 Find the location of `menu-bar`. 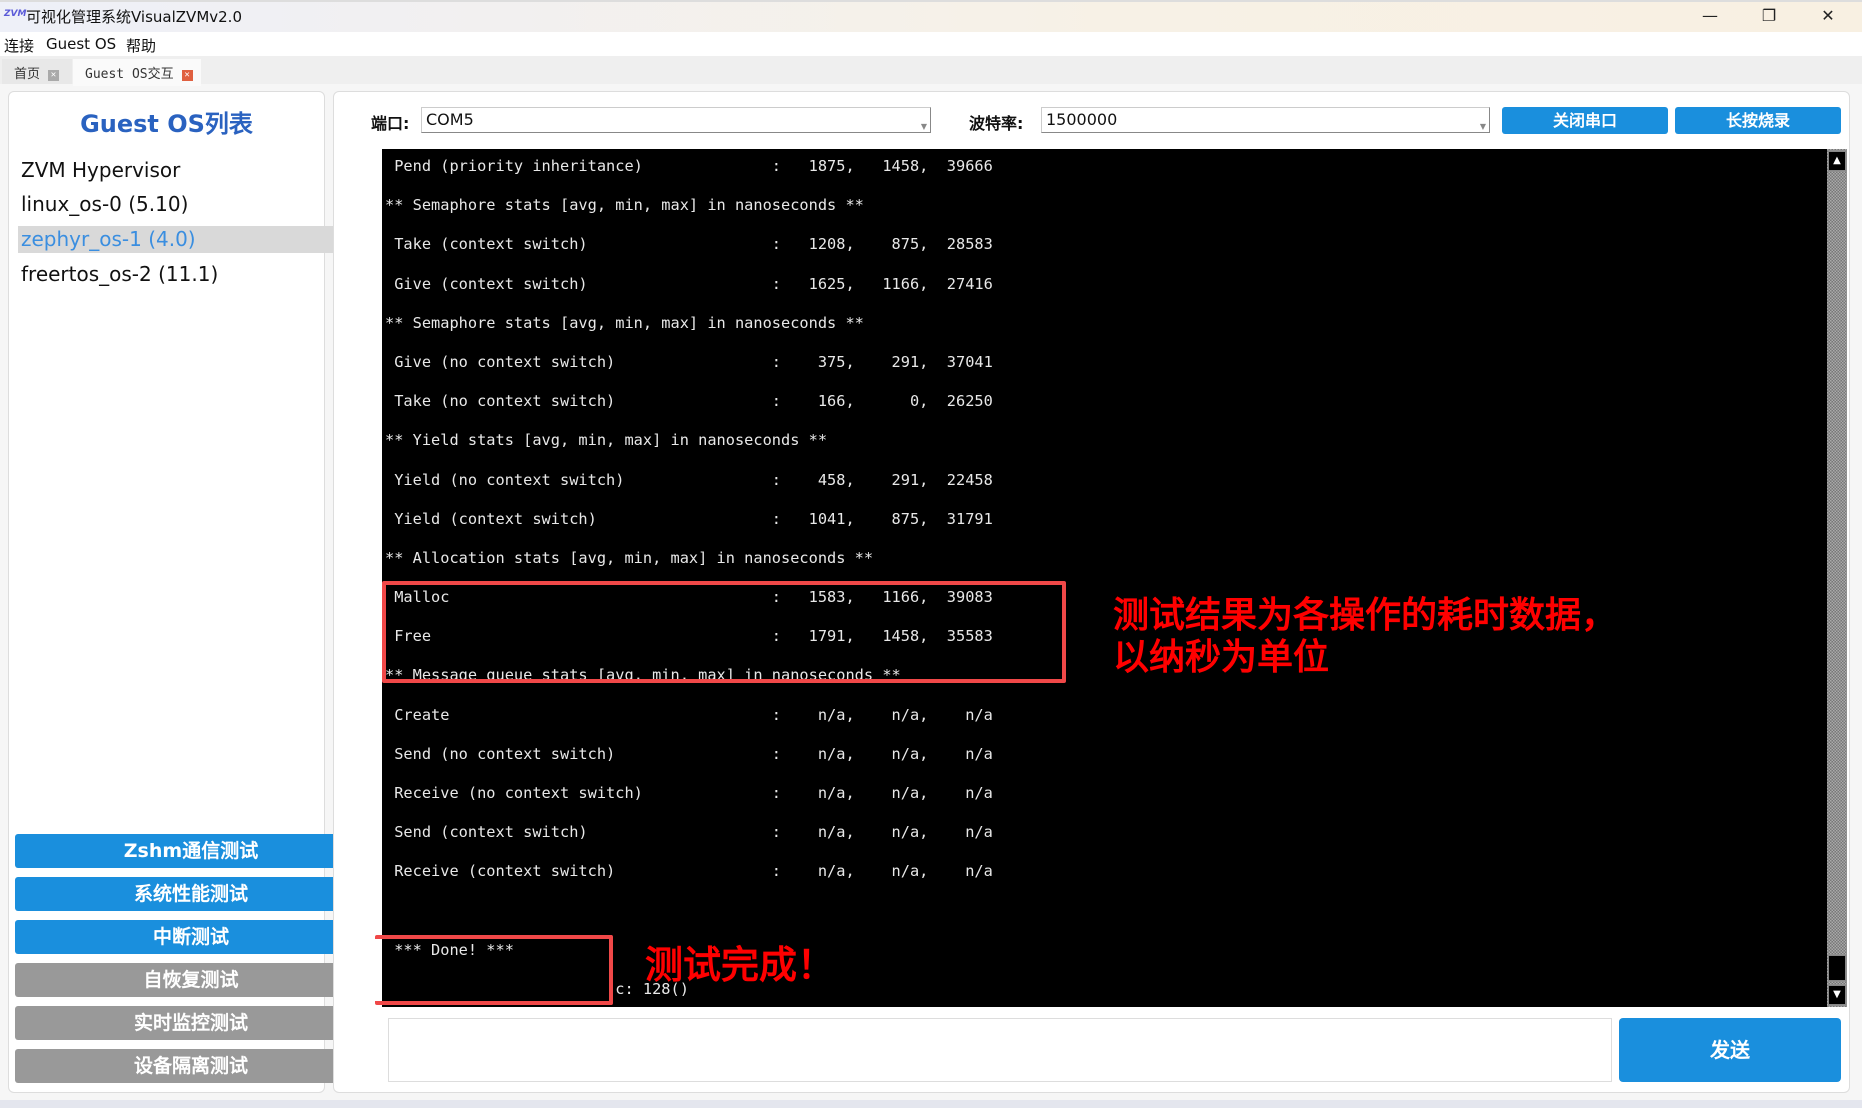

menu-bar is located at coordinates (931, 44).